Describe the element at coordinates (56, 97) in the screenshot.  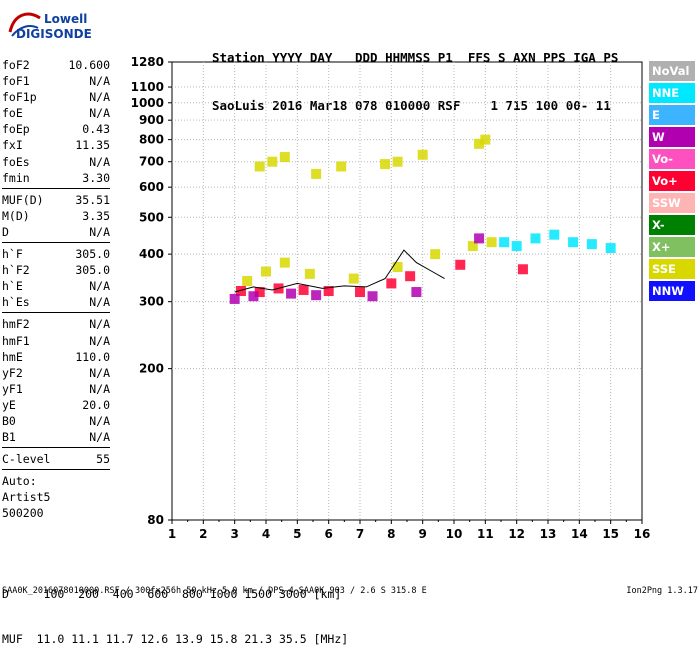
I see `param-row: foF1p N/A` at that location.